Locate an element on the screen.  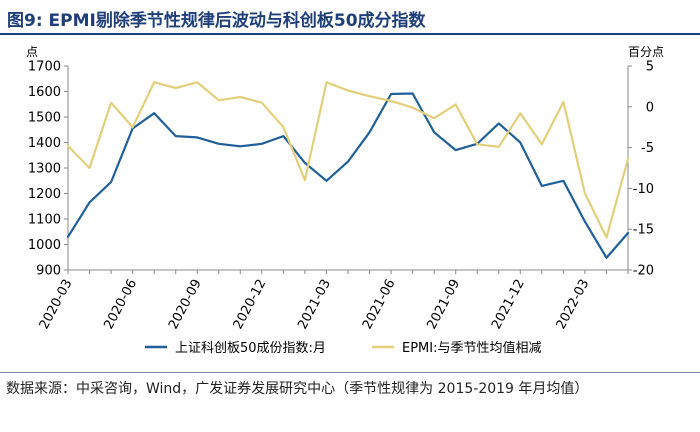
right-tick-label: -20 is located at coordinates (643, 271).